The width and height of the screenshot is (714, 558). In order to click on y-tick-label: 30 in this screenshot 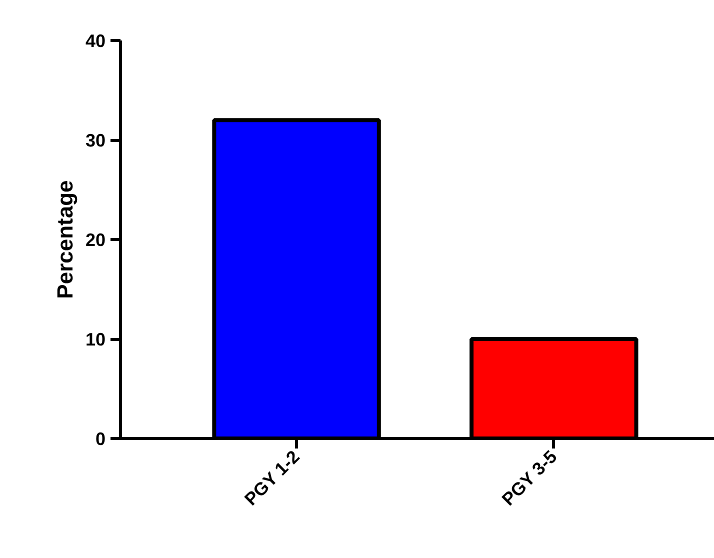, I will do `click(95, 140)`.